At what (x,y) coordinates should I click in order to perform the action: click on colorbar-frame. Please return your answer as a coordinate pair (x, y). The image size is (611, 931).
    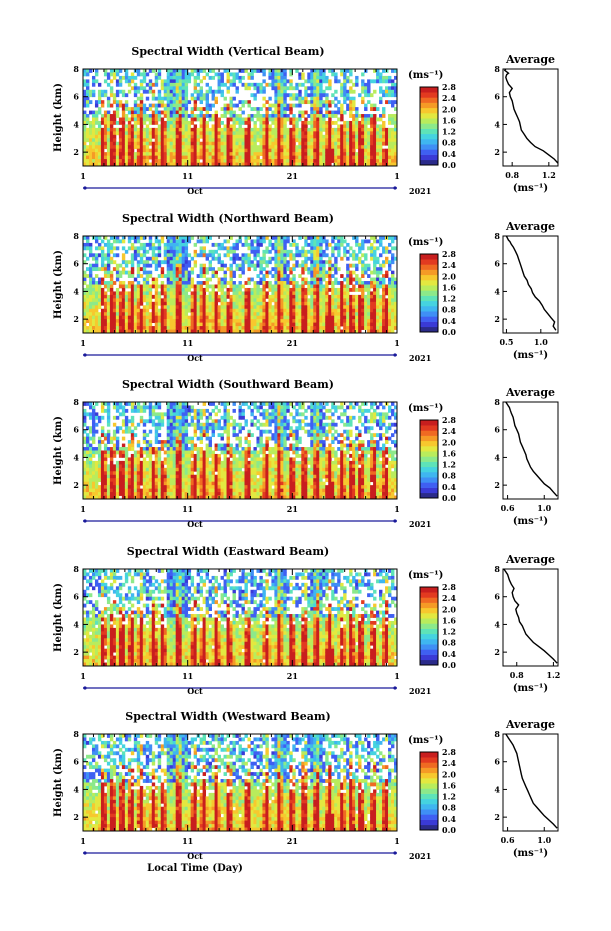
    Looking at the image, I should click on (429, 126).